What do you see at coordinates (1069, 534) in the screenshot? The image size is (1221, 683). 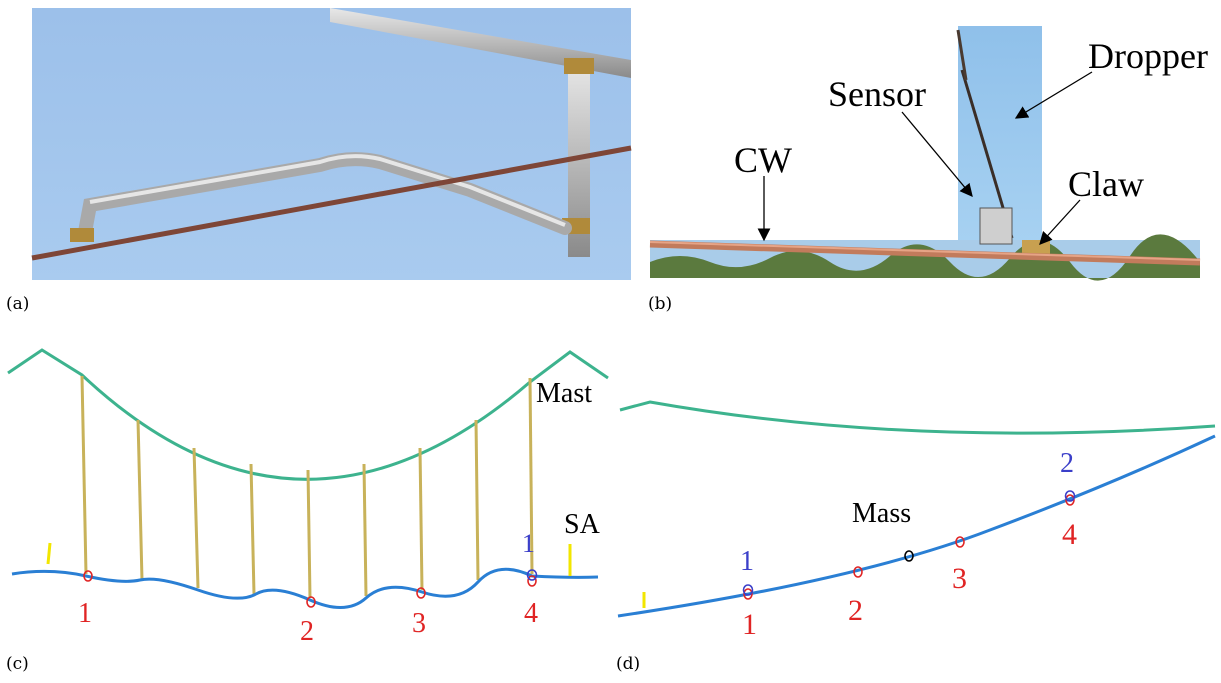 I see `red-point-label-4-zoom: 4` at bounding box center [1069, 534].